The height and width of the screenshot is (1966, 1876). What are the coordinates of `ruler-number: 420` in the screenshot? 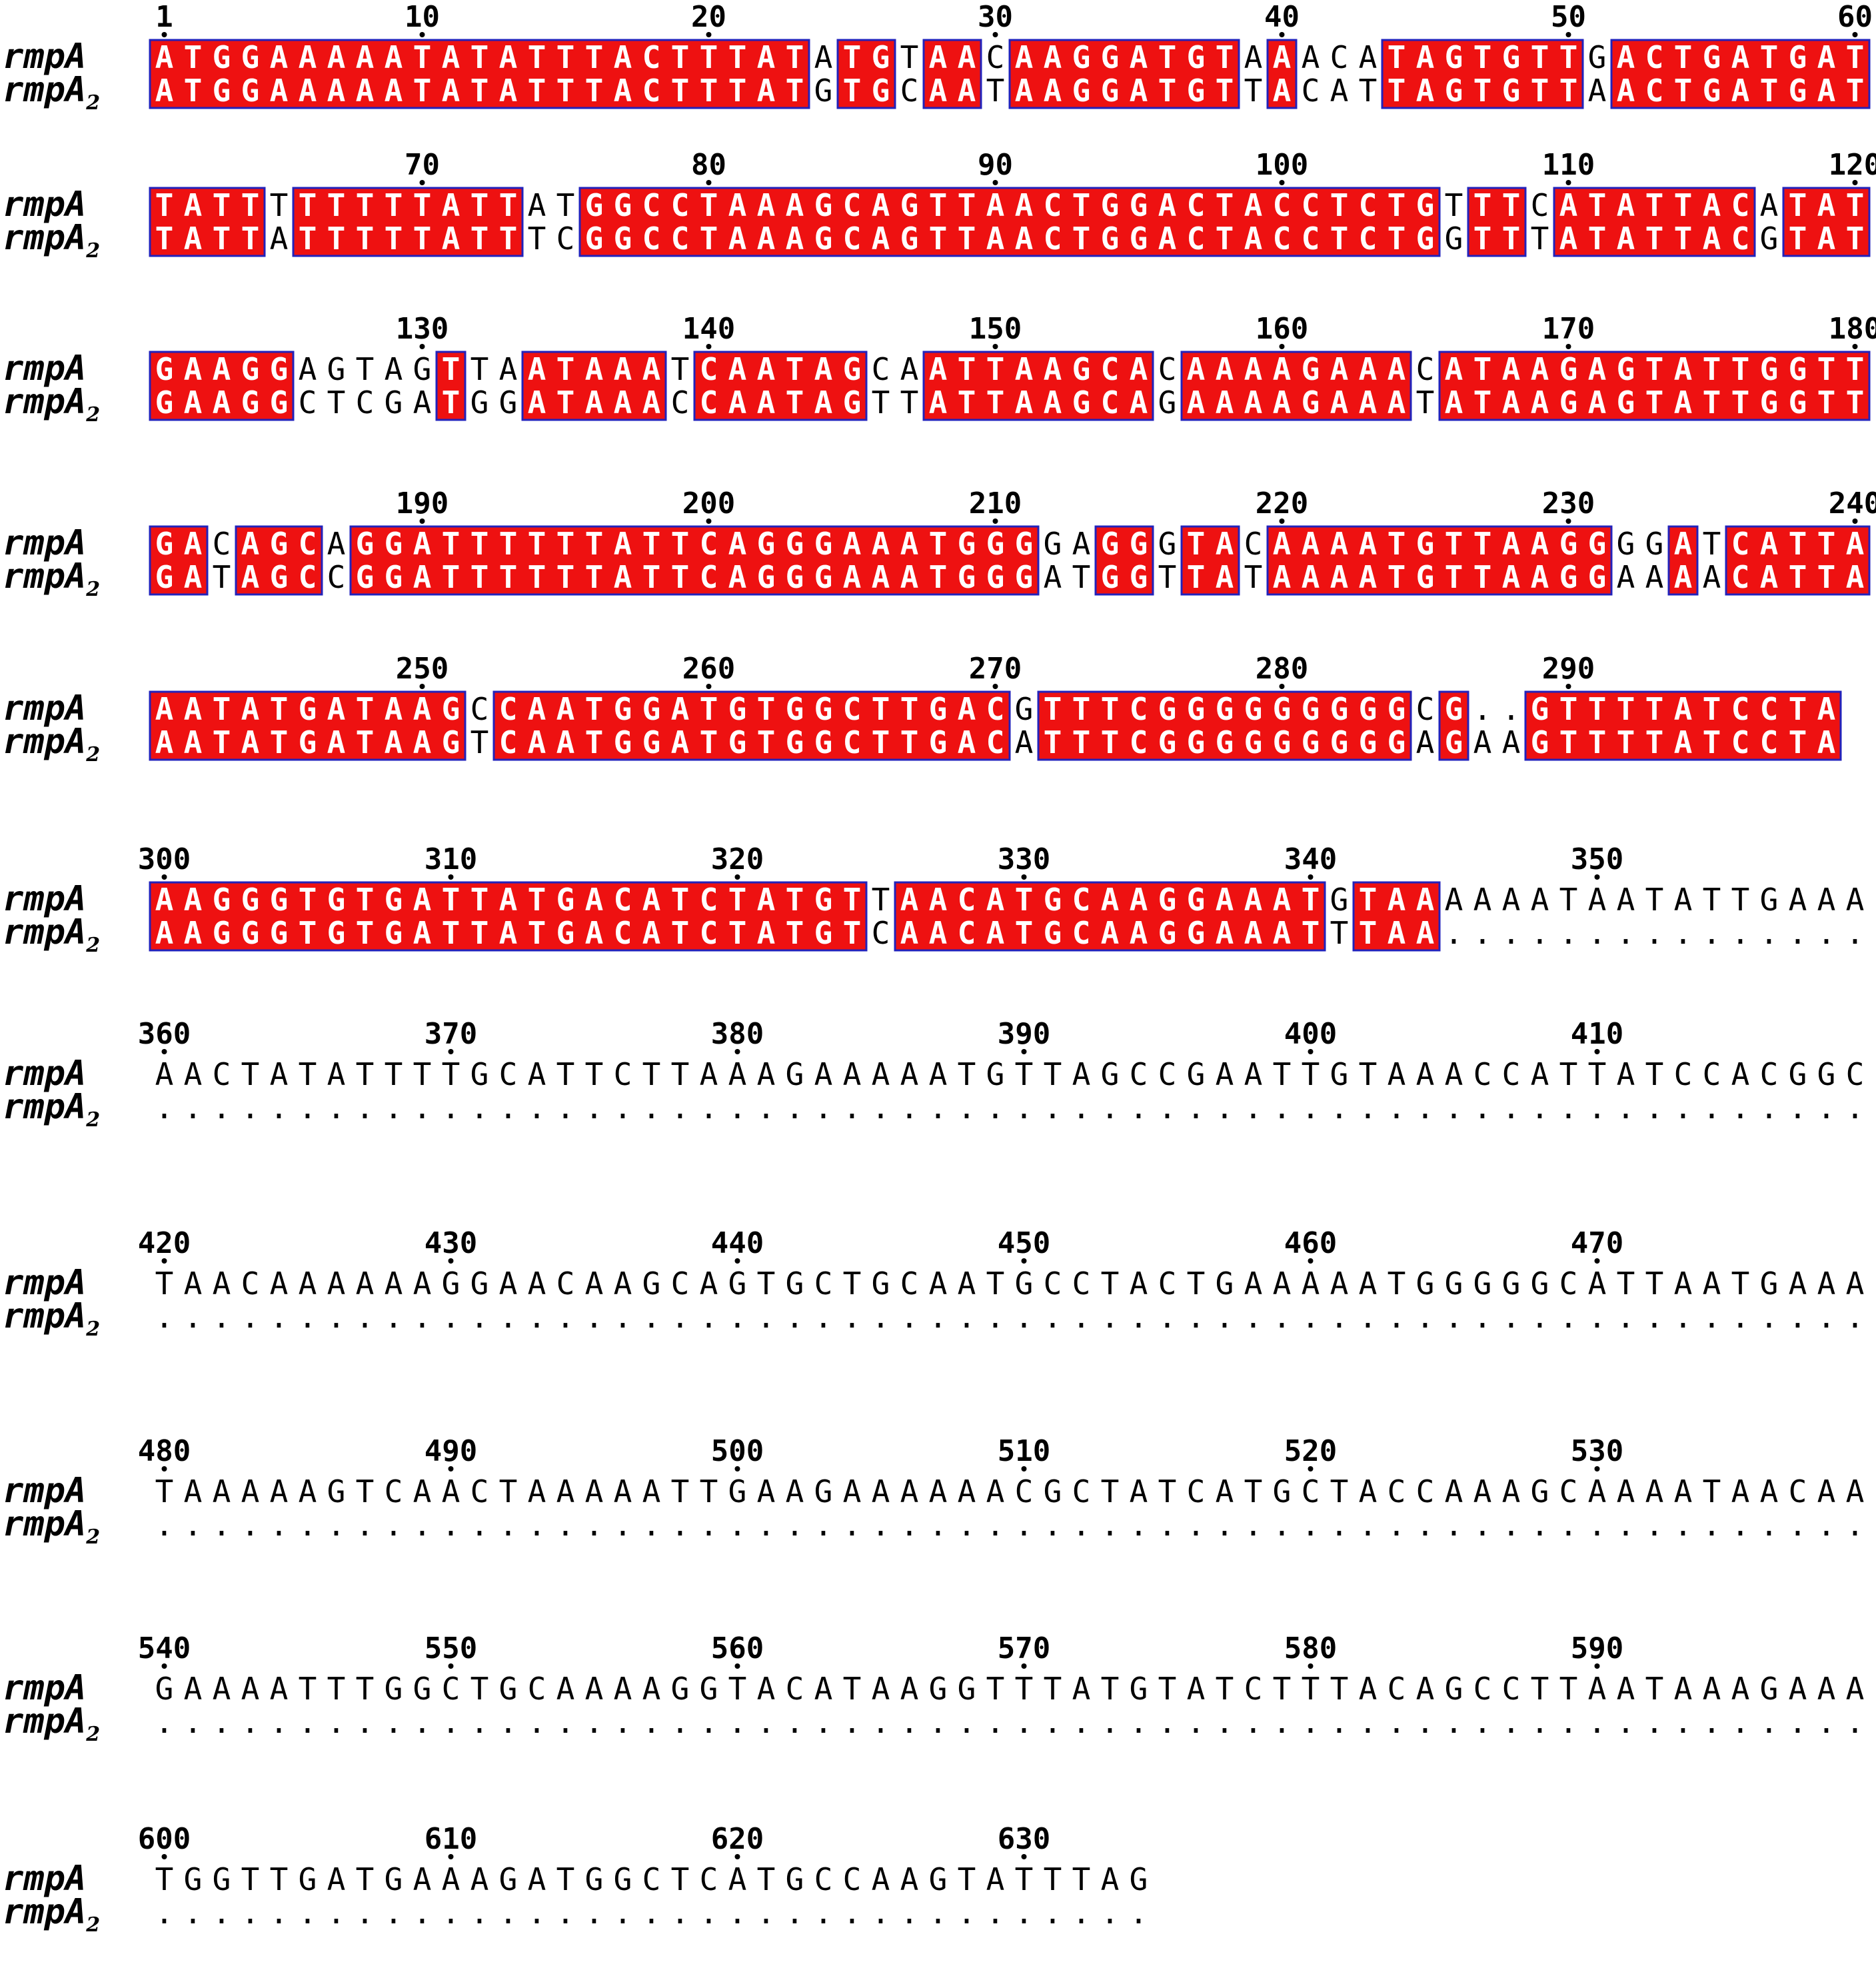 It's located at (164, 1243).